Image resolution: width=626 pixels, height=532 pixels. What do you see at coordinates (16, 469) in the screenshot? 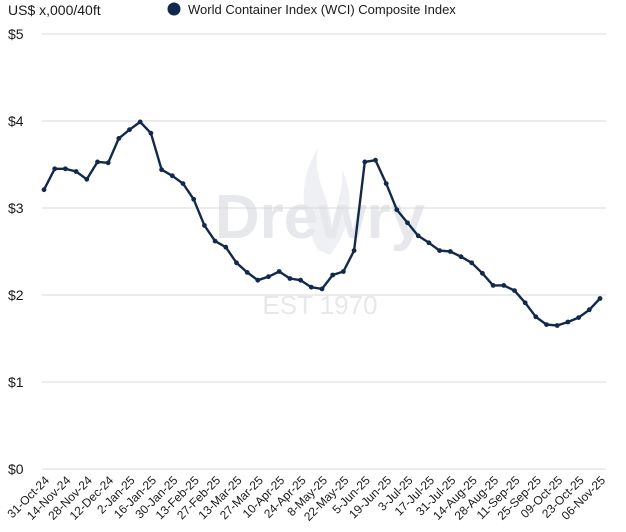
I see `y-tick-label: $0` at bounding box center [16, 469].